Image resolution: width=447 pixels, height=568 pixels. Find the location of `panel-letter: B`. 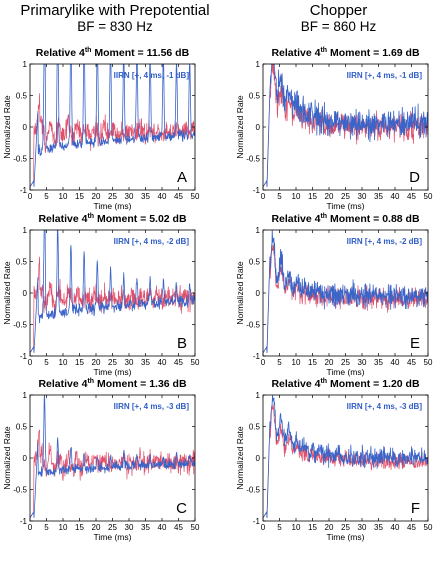

panel-letter: B is located at coordinates (182, 343).